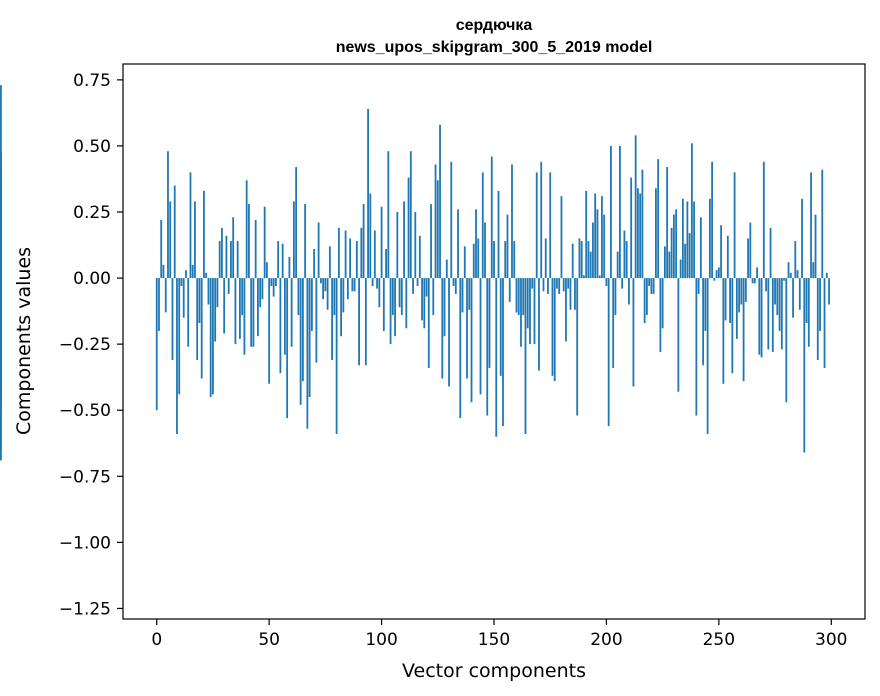 The width and height of the screenshot is (880, 696). Describe the element at coordinates (92, 147) in the screenshot. I see `y-tick-label: 0.50` at that location.